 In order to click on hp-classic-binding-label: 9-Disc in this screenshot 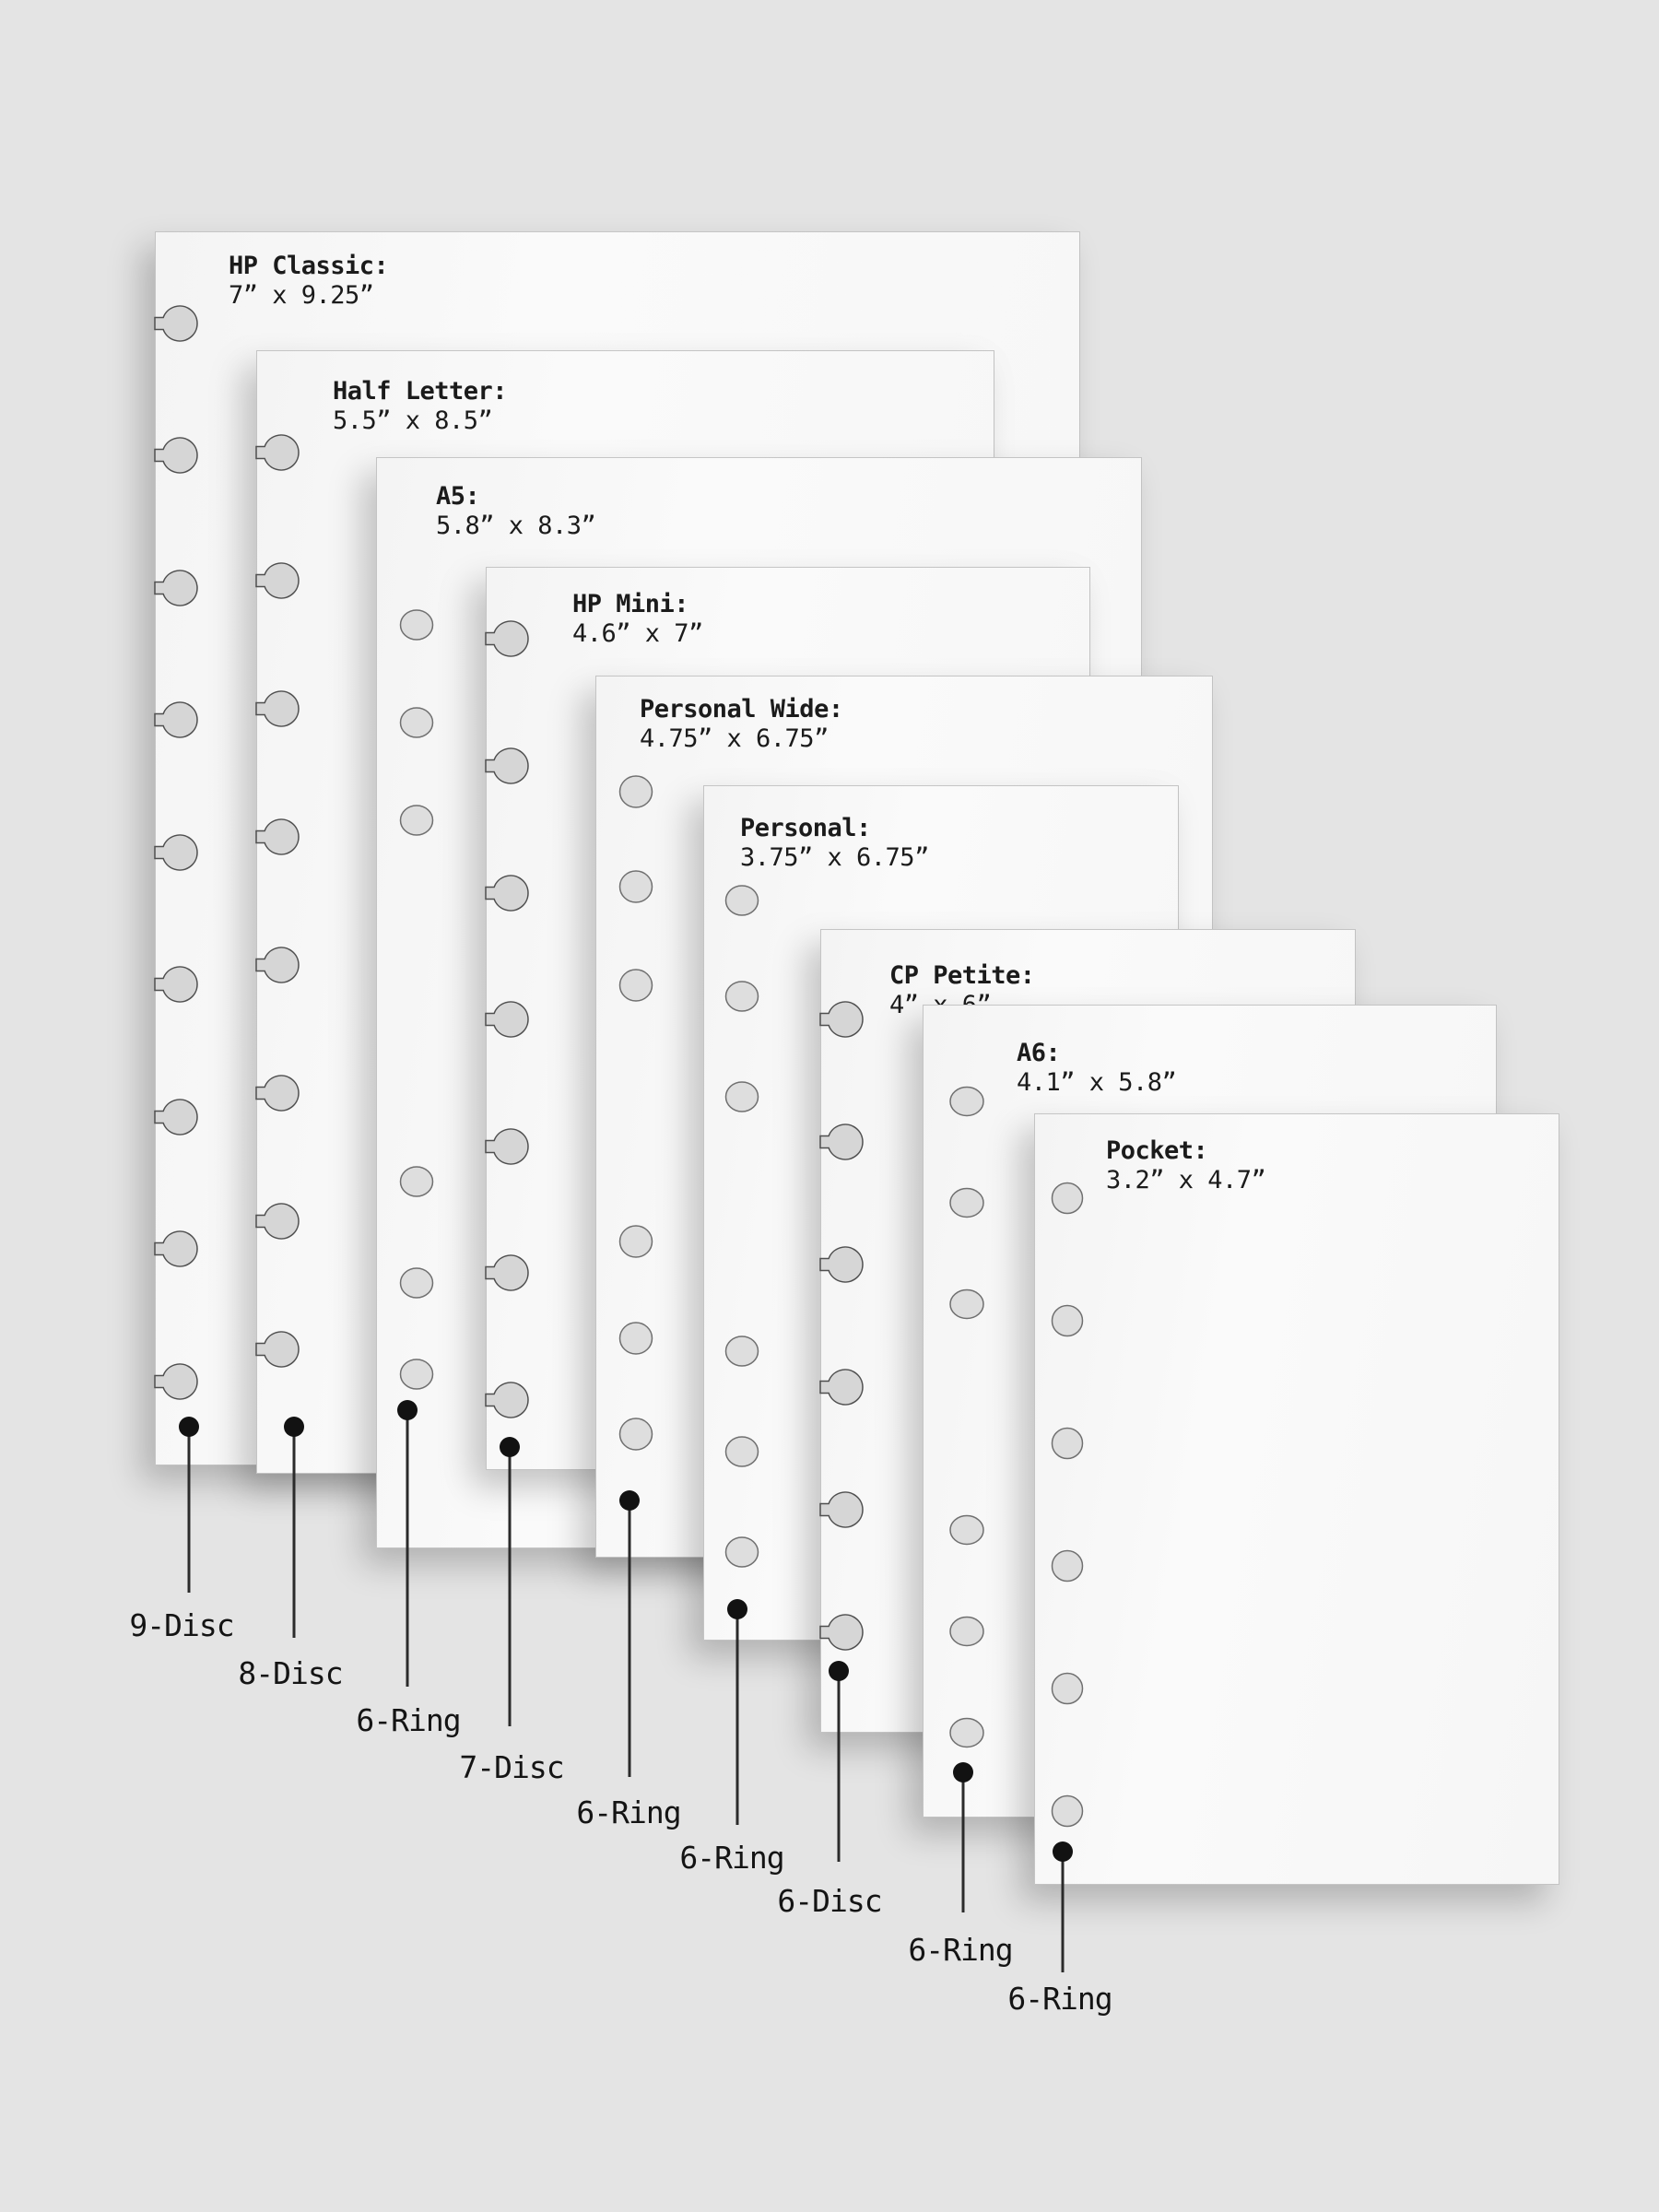, I will do `click(181, 1625)`.